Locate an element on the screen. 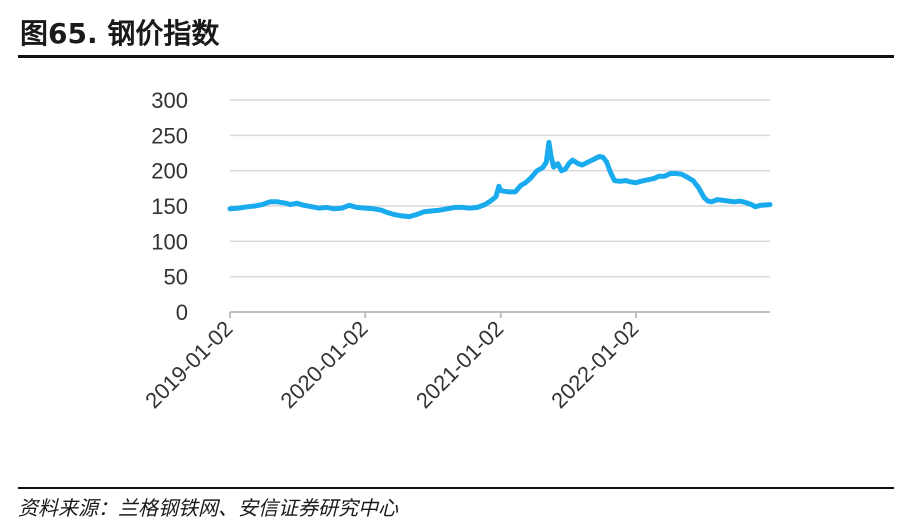 Image resolution: width=914 pixels, height=532 pixels. bottom-rule is located at coordinates (456, 488).